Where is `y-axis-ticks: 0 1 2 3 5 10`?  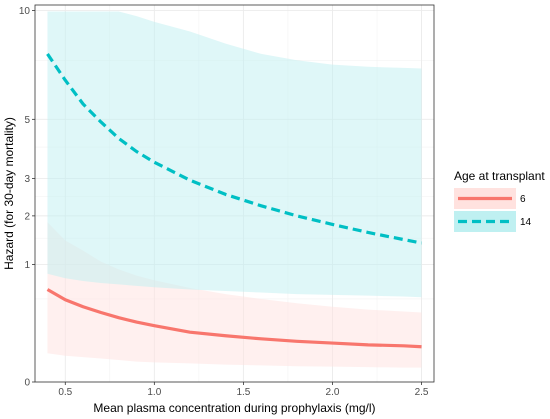 y-axis-ticks: 0 1 2 3 5 10 is located at coordinates (27, 197).